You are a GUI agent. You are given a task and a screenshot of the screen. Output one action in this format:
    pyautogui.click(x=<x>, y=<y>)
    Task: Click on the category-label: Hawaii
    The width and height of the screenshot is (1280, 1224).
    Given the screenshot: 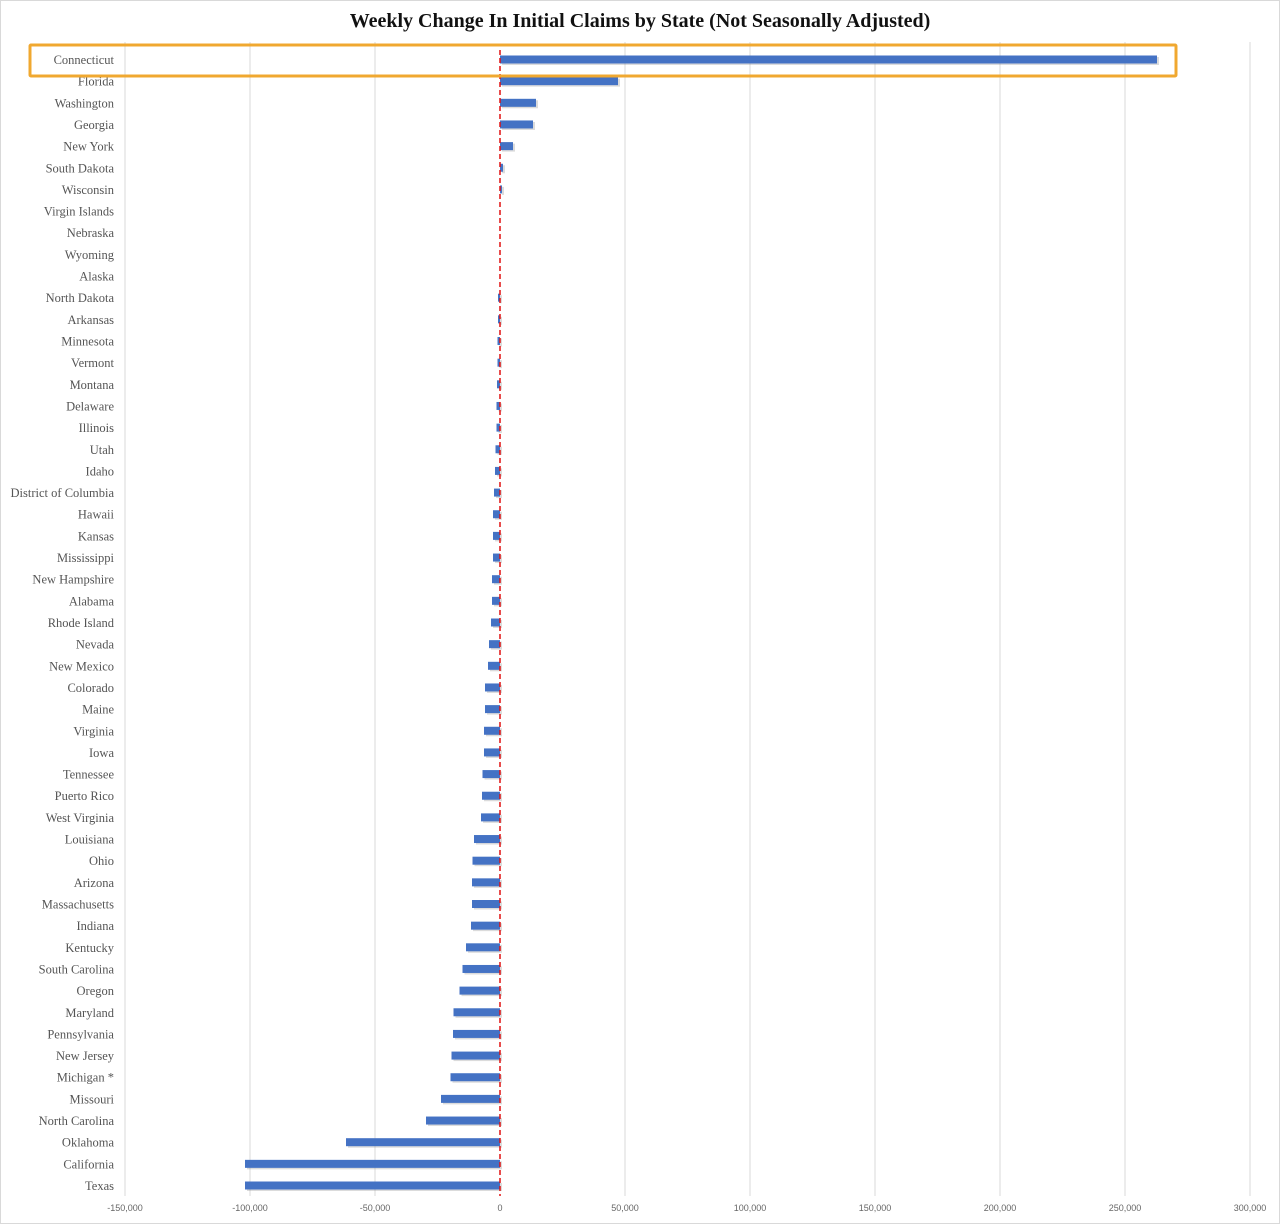 What is the action you would take?
    pyautogui.click(x=96, y=515)
    